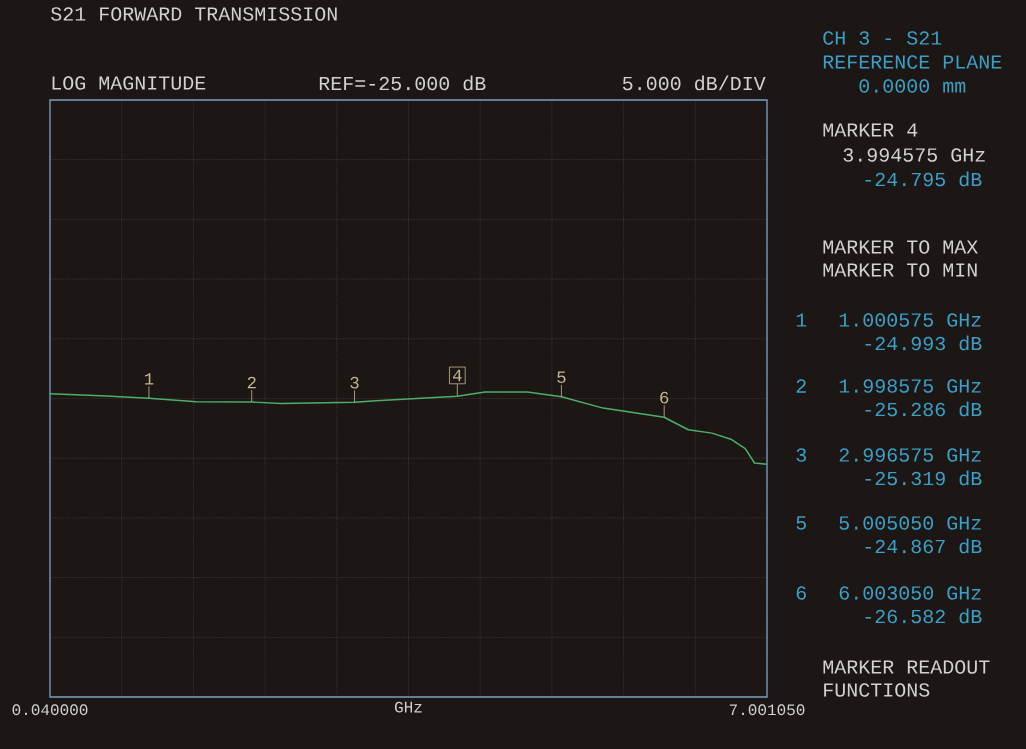 The image size is (1026, 749). Describe the element at coordinates (877, 690) in the screenshot. I see `text: FUNCTIONS` at that location.